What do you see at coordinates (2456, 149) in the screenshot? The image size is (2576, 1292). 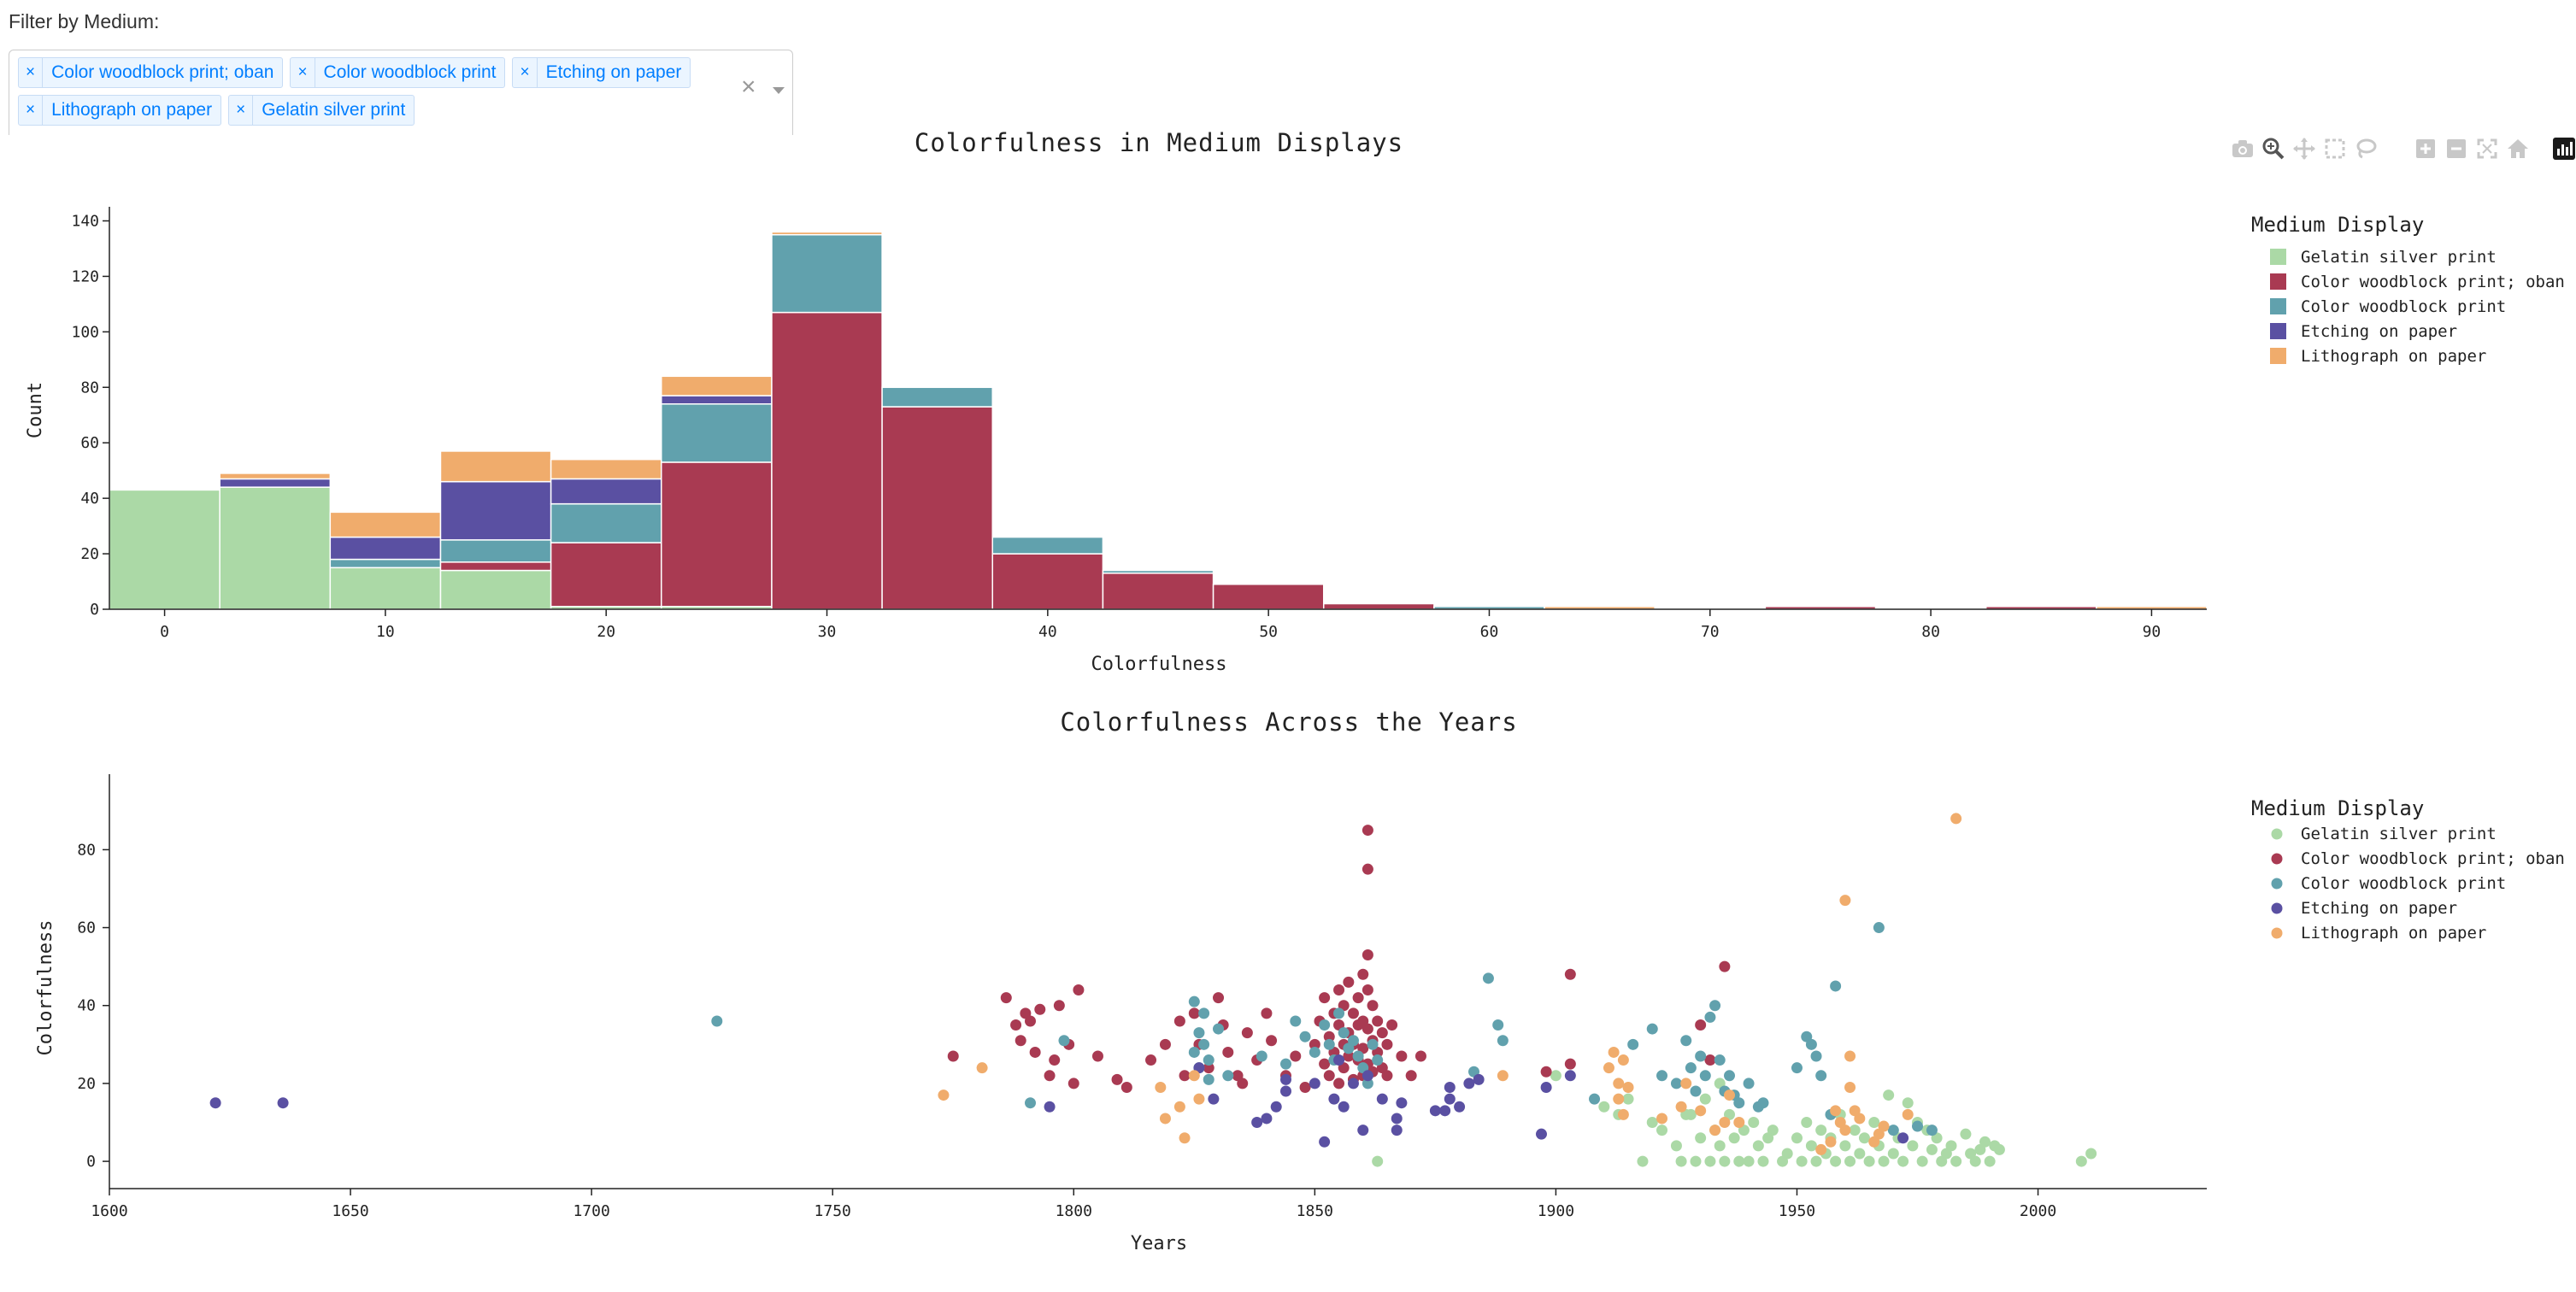 I see `zoom-out-icon` at bounding box center [2456, 149].